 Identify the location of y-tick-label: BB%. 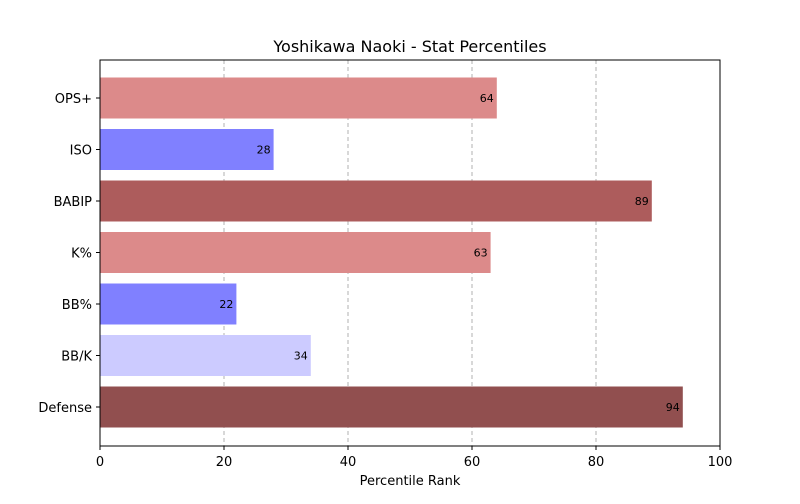
(77, 305).